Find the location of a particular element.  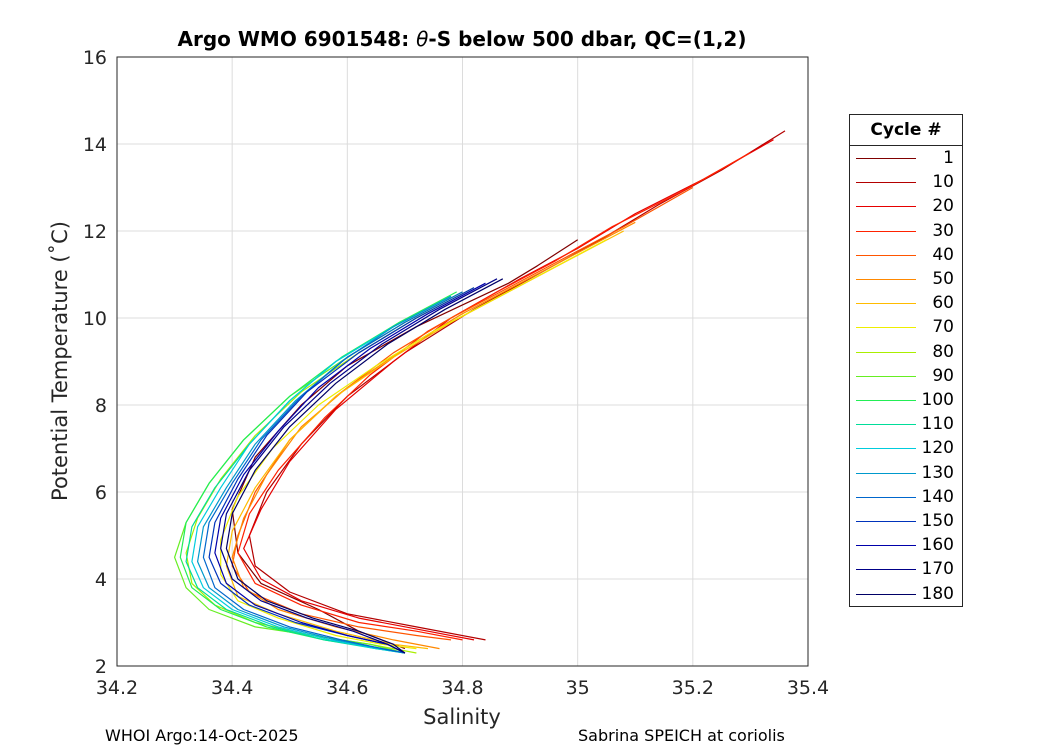

legend-label: 30 is located at coordinates (943, 230).